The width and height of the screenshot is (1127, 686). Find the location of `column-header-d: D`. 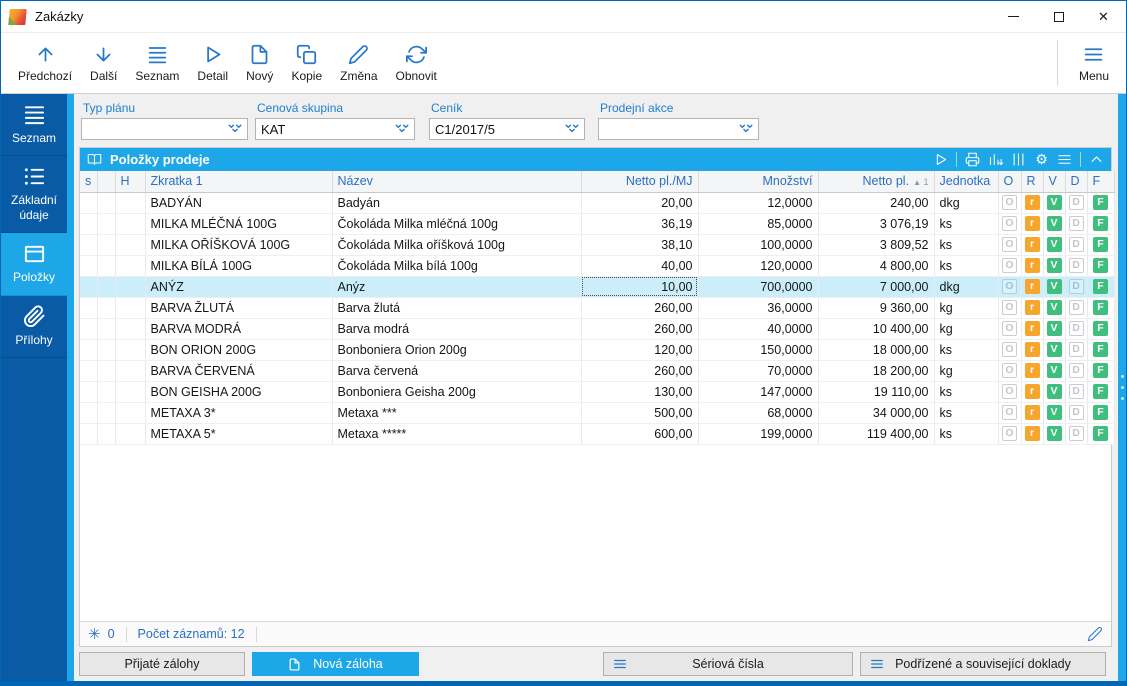

column-header-d: D is located at coordinates (1076, 182).